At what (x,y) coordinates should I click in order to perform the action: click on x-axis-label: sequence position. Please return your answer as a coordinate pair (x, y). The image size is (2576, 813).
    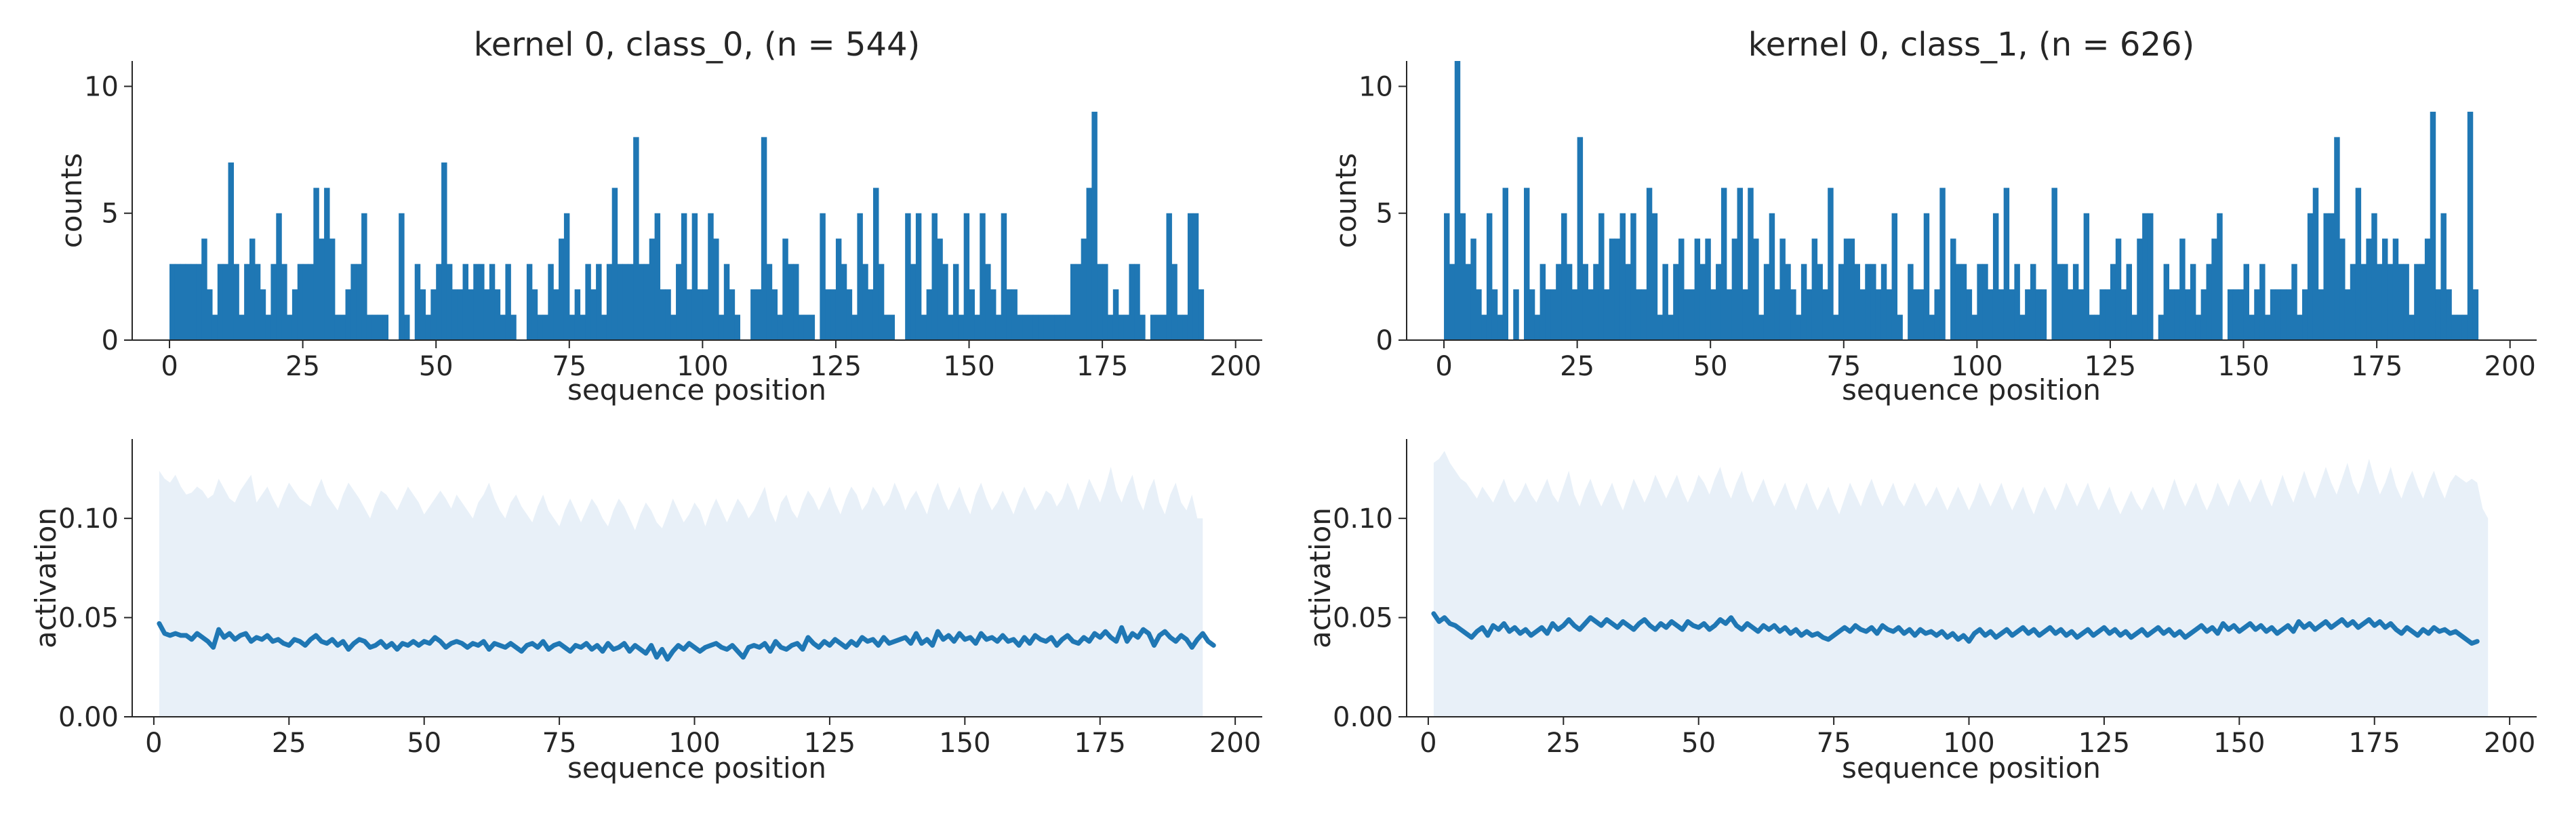
    Looking at the image, I should click on (1971, 768).